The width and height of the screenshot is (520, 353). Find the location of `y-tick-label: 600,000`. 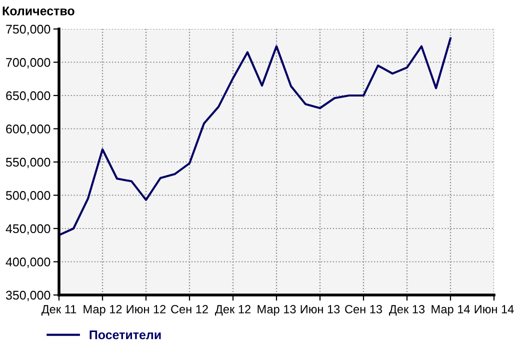

y-tick-label: 600,000 is located at coordinates (28, 129).